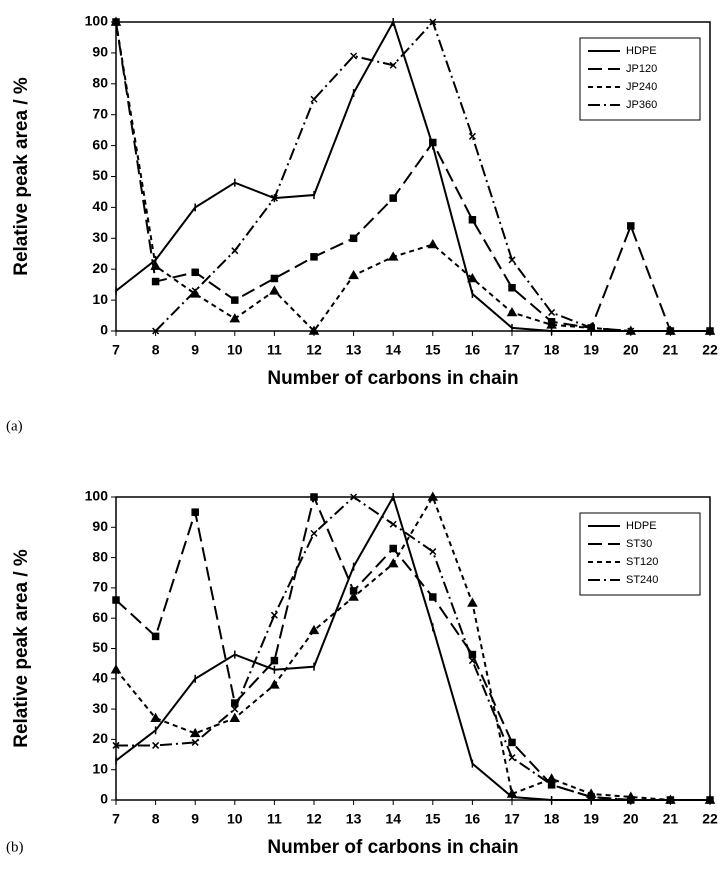 The width and height of the screenshot is (722, 878). What do you see at coordinates (393, 350) in the screenshot?
I see `x-tick-label: 14` at bounding box center [393, 350].